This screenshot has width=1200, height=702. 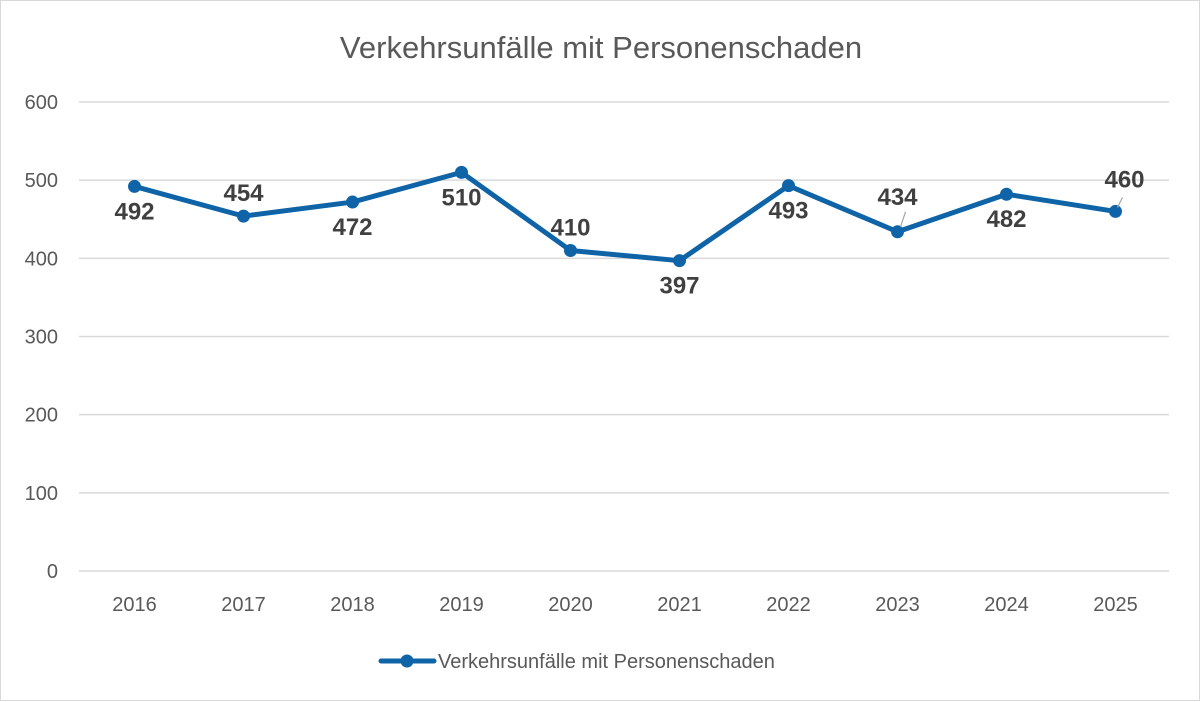 I want to click on y-tick-label: 600, so click(x=41, y=103).